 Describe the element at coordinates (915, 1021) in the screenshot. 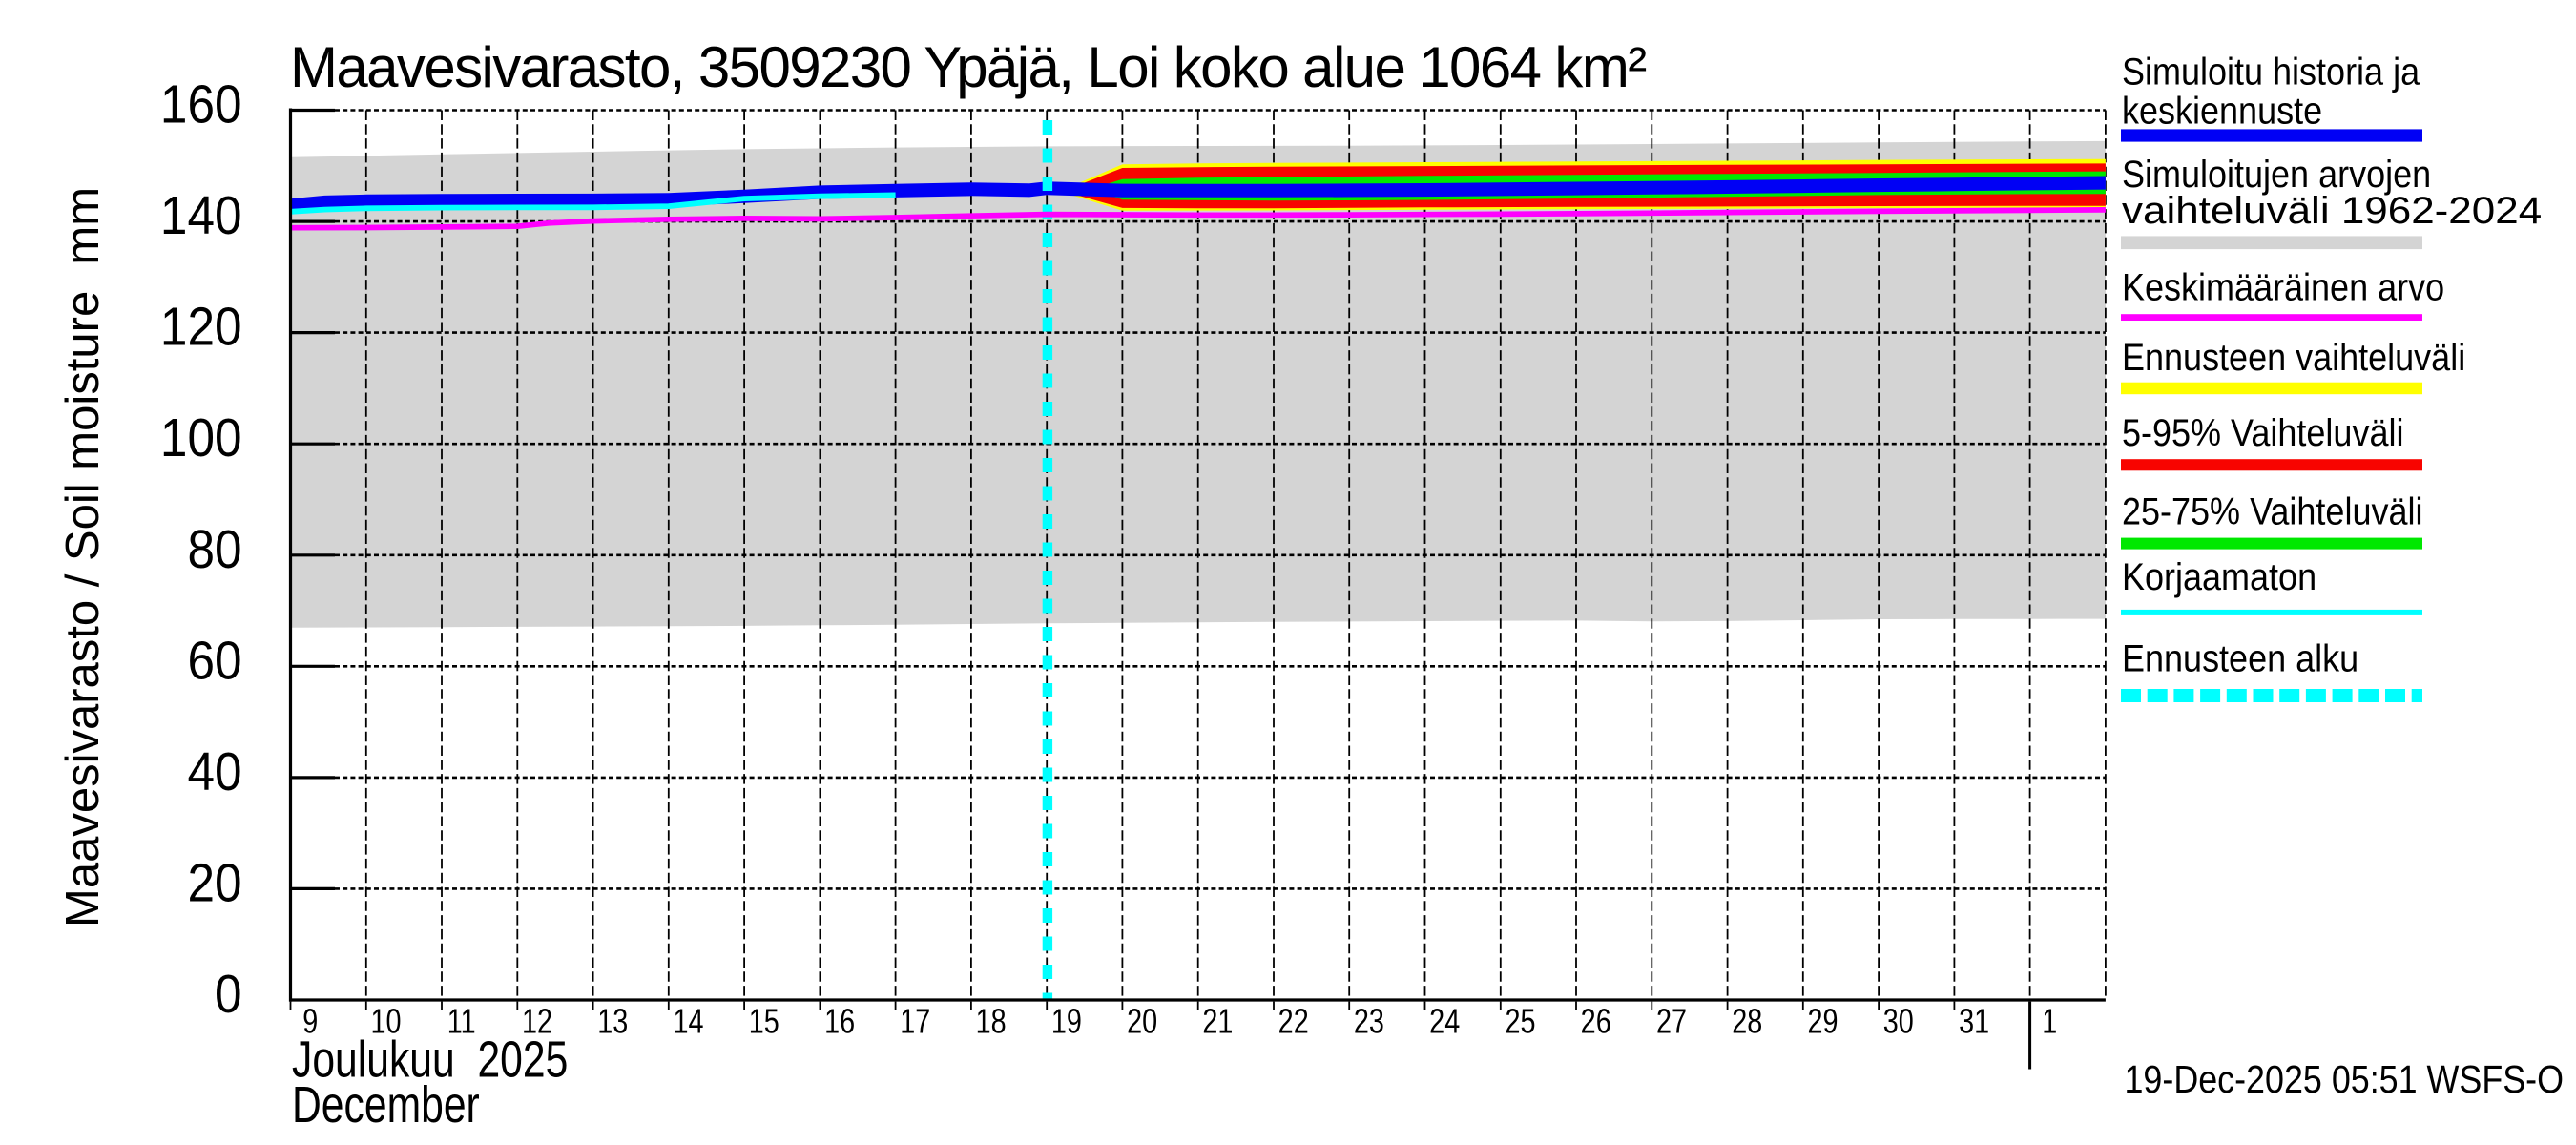

I see `svg-text: 17` at that location.